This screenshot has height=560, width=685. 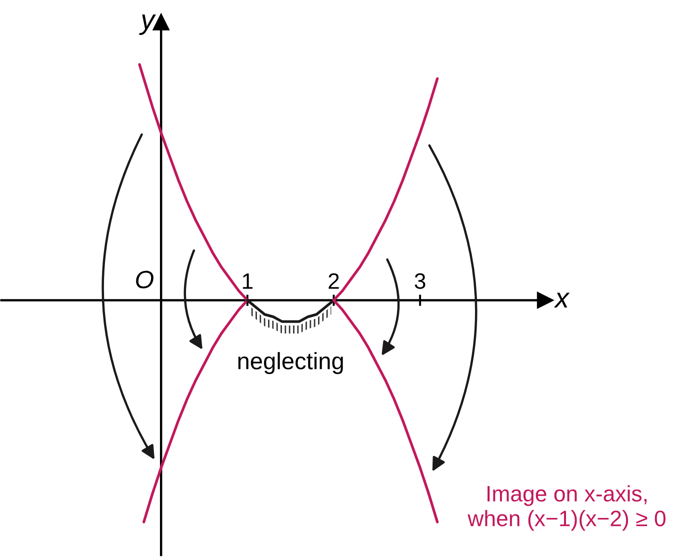 What do you see at coordinates (333, 281) in the screenshot?
I see `x-tick-label: 2` at bounding box center [333, 281].